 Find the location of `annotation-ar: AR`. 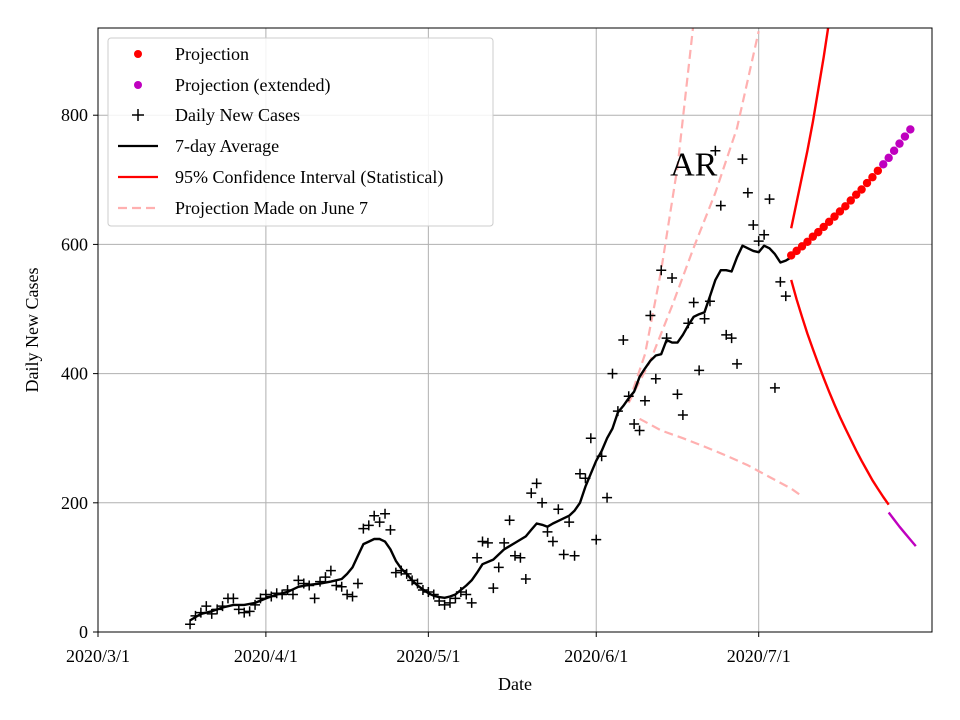

annotation-ar: AR is located at coordinates (694, 165).